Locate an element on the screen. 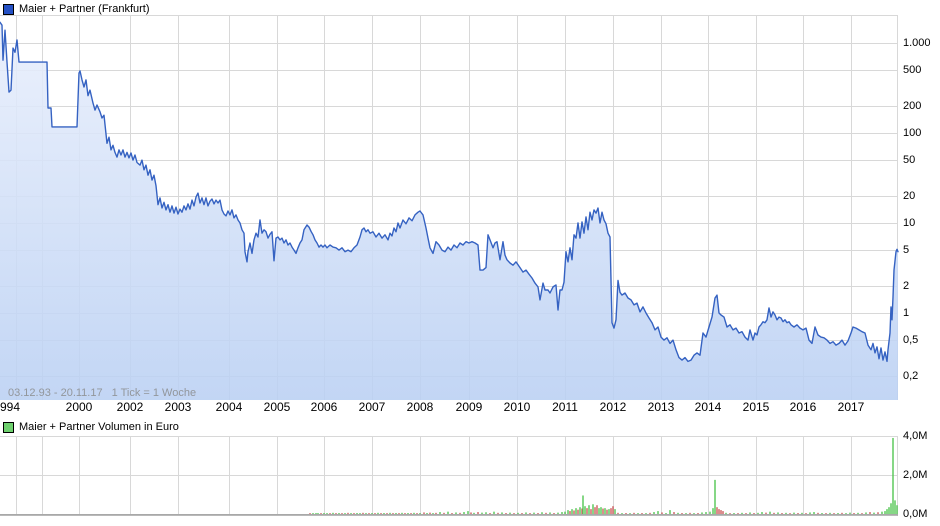 Image resolution: width=940 pixels, height=526 pixels. year-tick-label: 2015 is located at coordinates (756, 407).